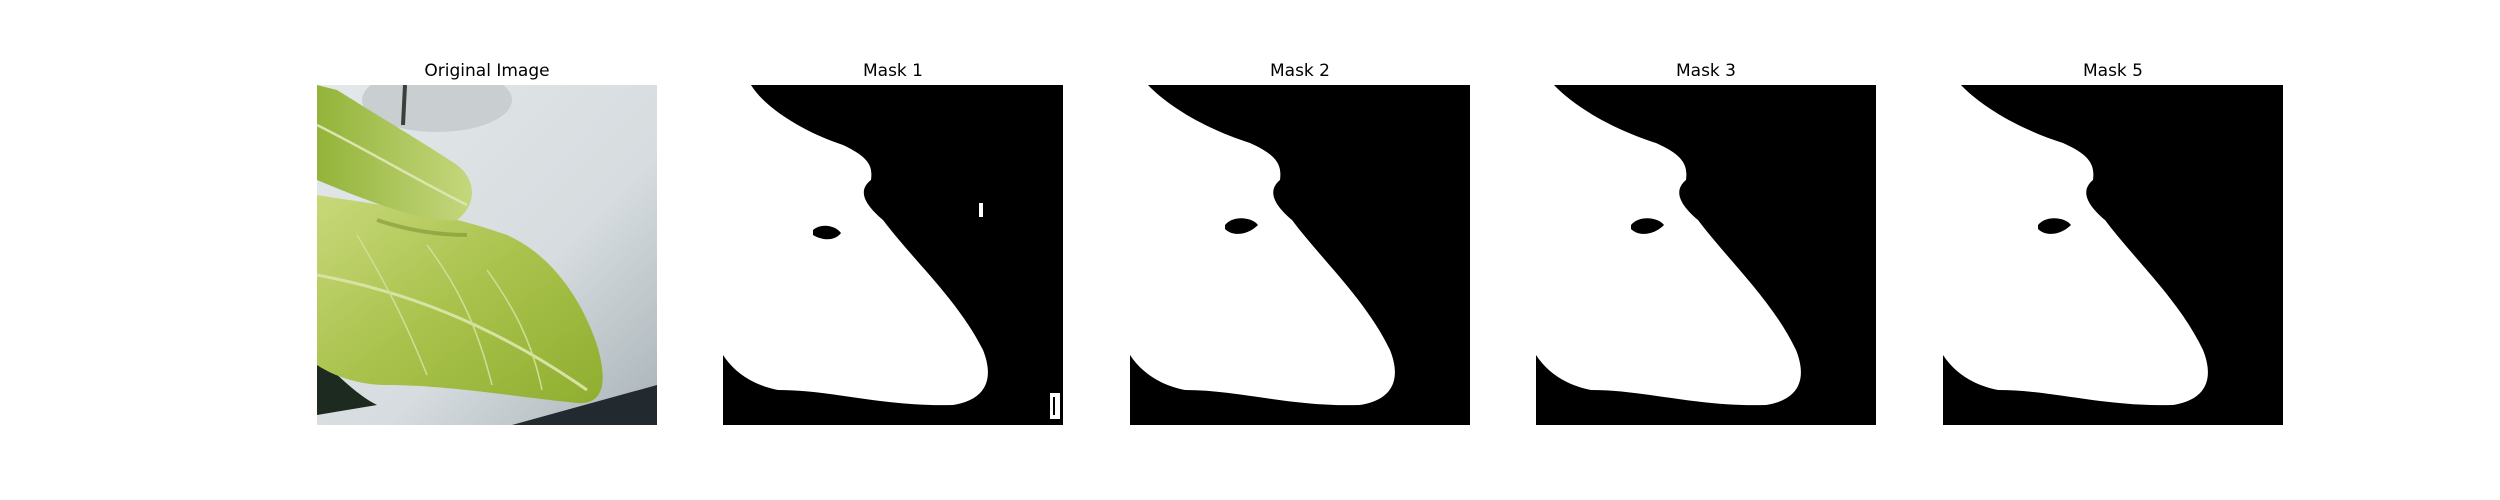 The image size is (2500, 500). I want to click on panel-title: Mask 3, so click(1705, 71).